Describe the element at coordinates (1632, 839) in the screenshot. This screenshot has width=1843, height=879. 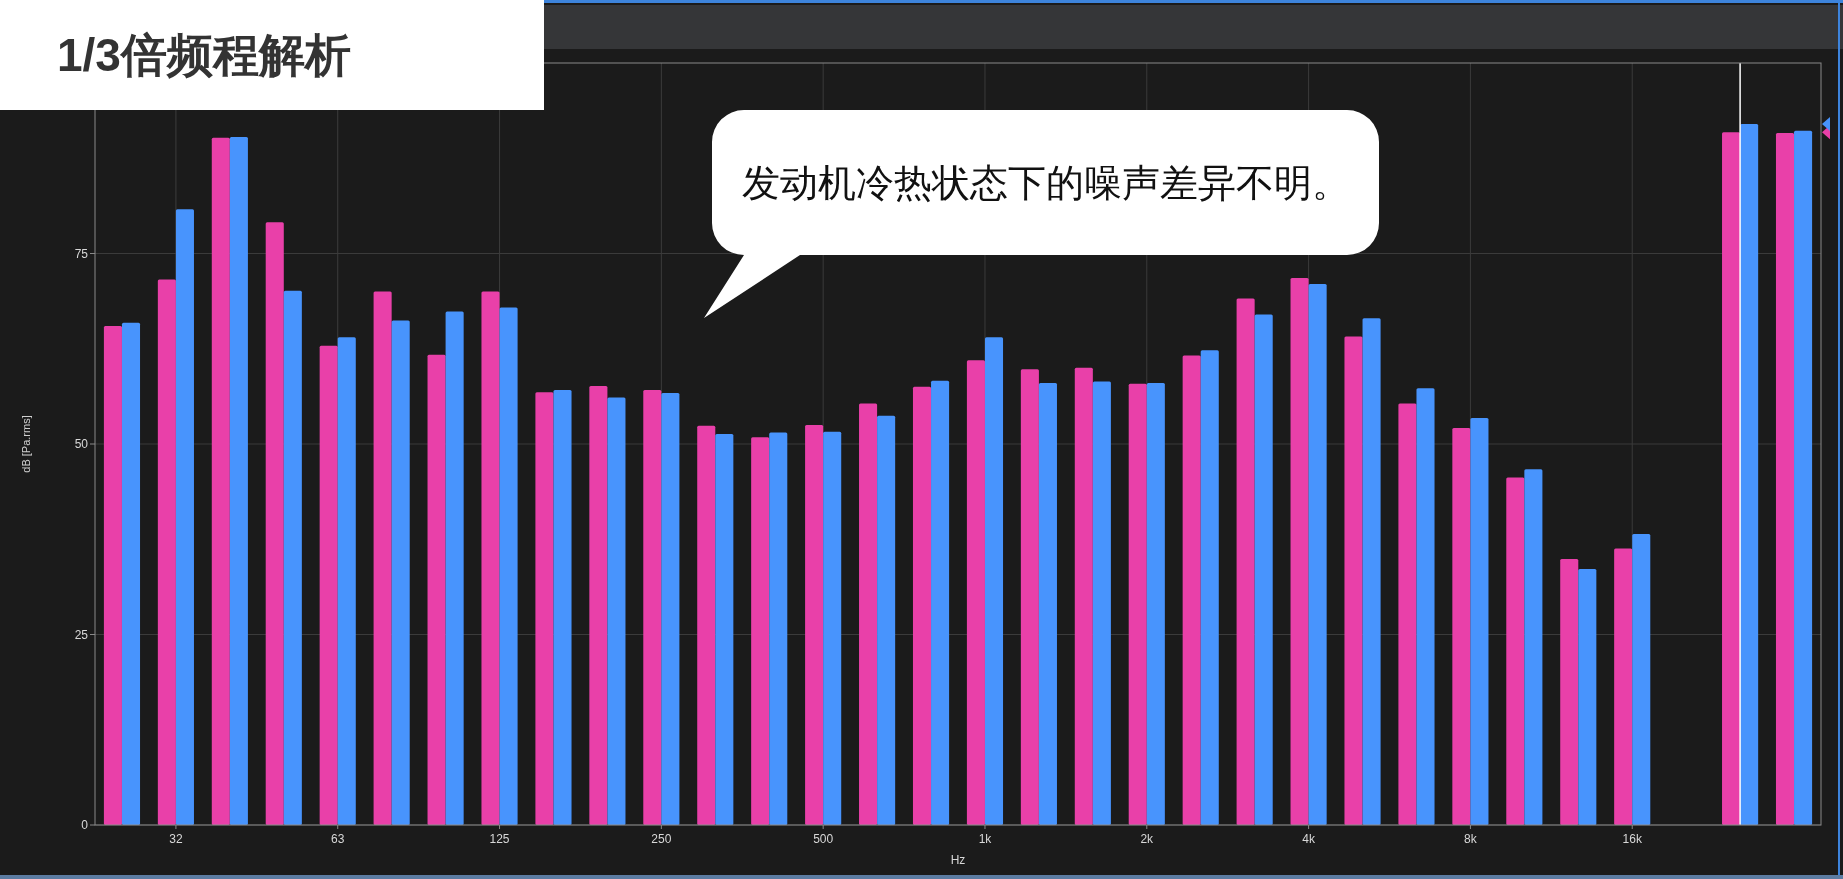
I see `x-tick-label: 16k` at that location.